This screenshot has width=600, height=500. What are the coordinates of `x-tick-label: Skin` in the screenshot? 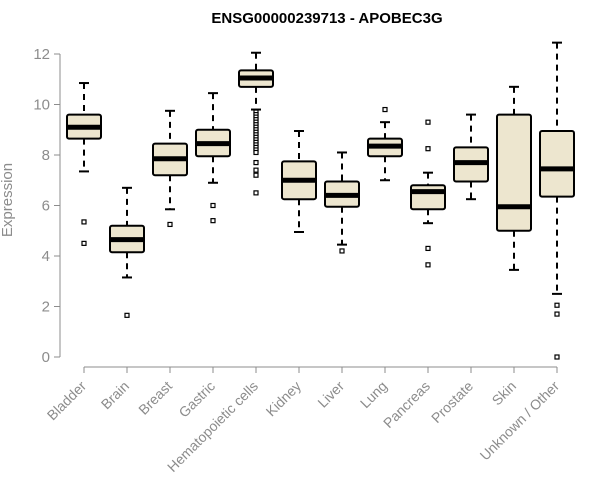 It's located at (504, 393).